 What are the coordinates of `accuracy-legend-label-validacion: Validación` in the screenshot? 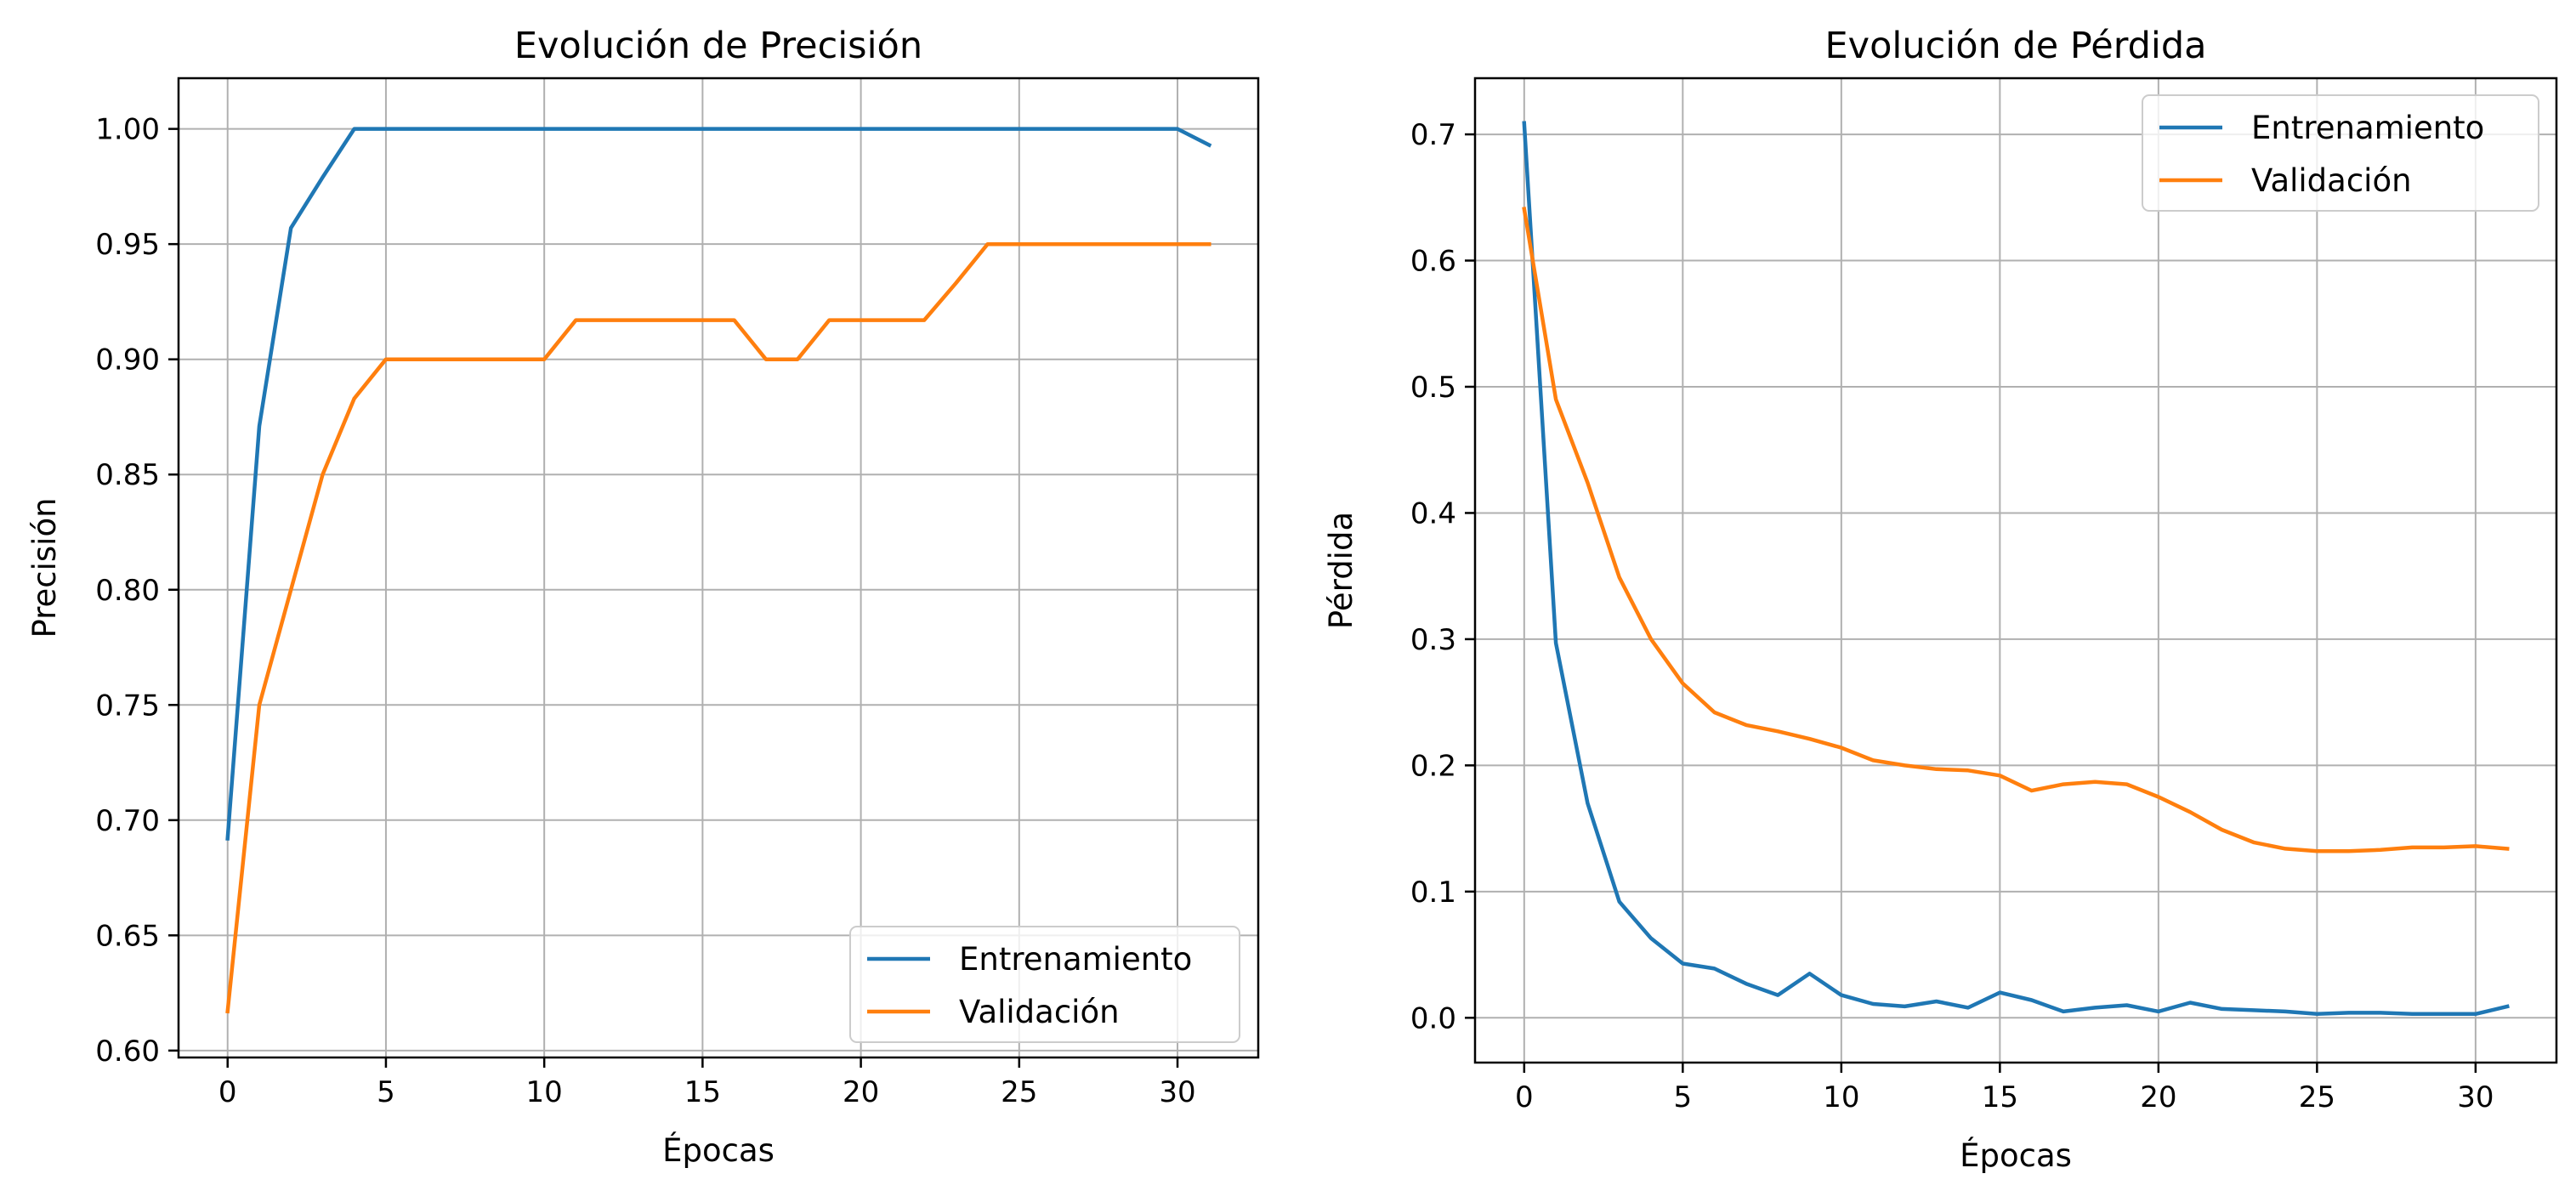 It's located at (1040, 1012).